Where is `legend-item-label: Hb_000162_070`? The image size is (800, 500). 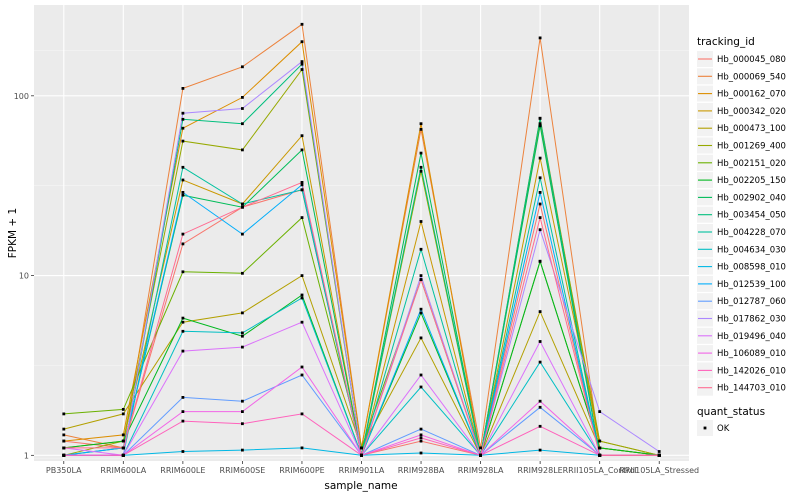
legend-item-label: Hb_000162_070 is located at coordinates (751, 95).